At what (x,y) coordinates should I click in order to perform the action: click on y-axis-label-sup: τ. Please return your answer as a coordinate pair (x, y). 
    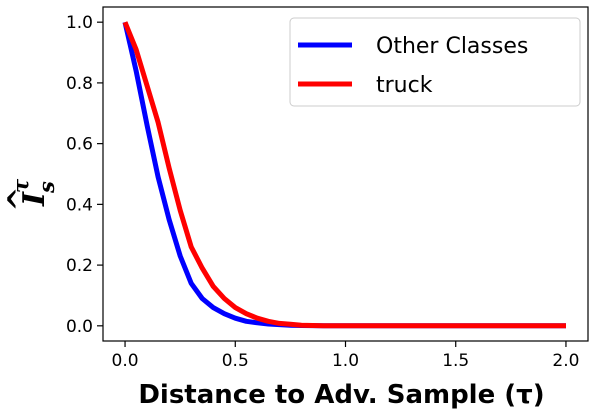
    Looking at the image, I should click on (20, 185).